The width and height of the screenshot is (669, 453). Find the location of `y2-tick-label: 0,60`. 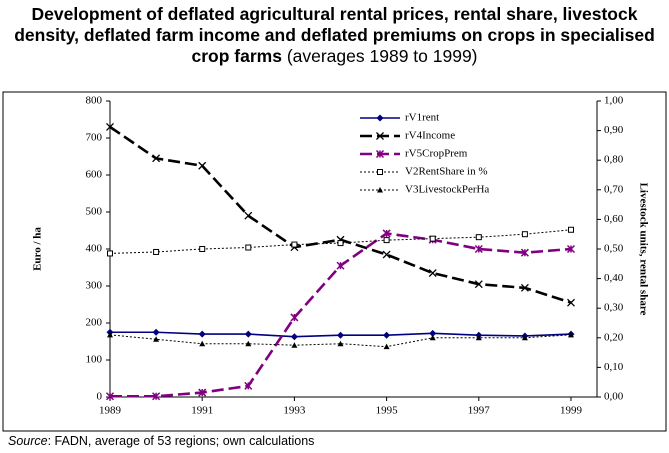

y2-tick-label: 0,60 is located at coordinates (614, 219).